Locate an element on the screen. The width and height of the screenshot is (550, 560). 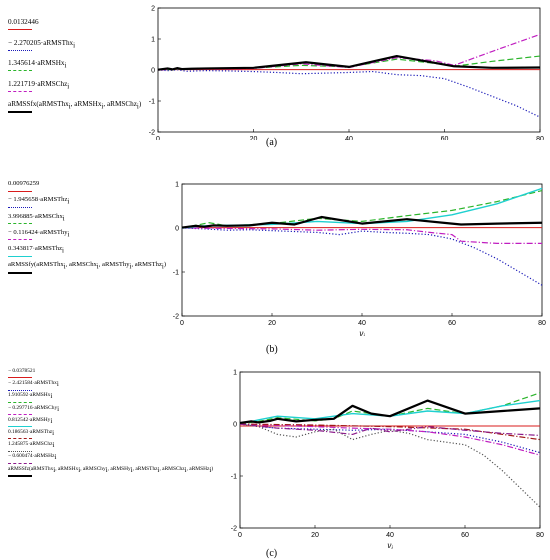
x-tick-label: 20 is located at coordinates (315, 535).